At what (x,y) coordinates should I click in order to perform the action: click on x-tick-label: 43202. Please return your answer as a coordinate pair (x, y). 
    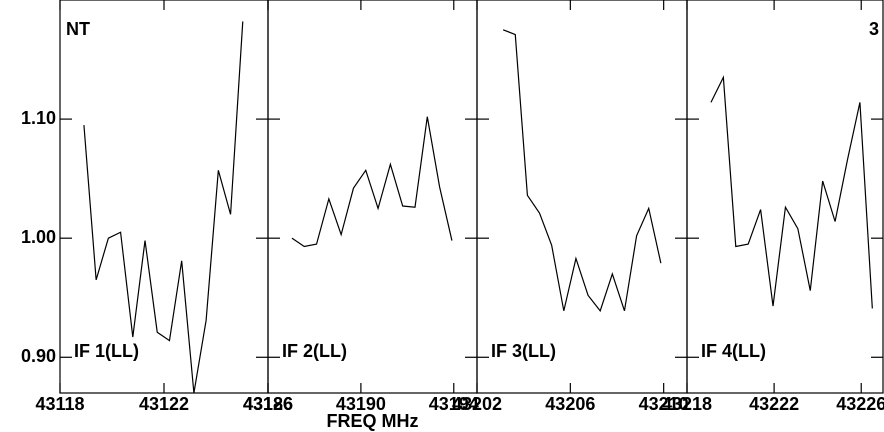
    Looking at the image, I should click on (477, 404).